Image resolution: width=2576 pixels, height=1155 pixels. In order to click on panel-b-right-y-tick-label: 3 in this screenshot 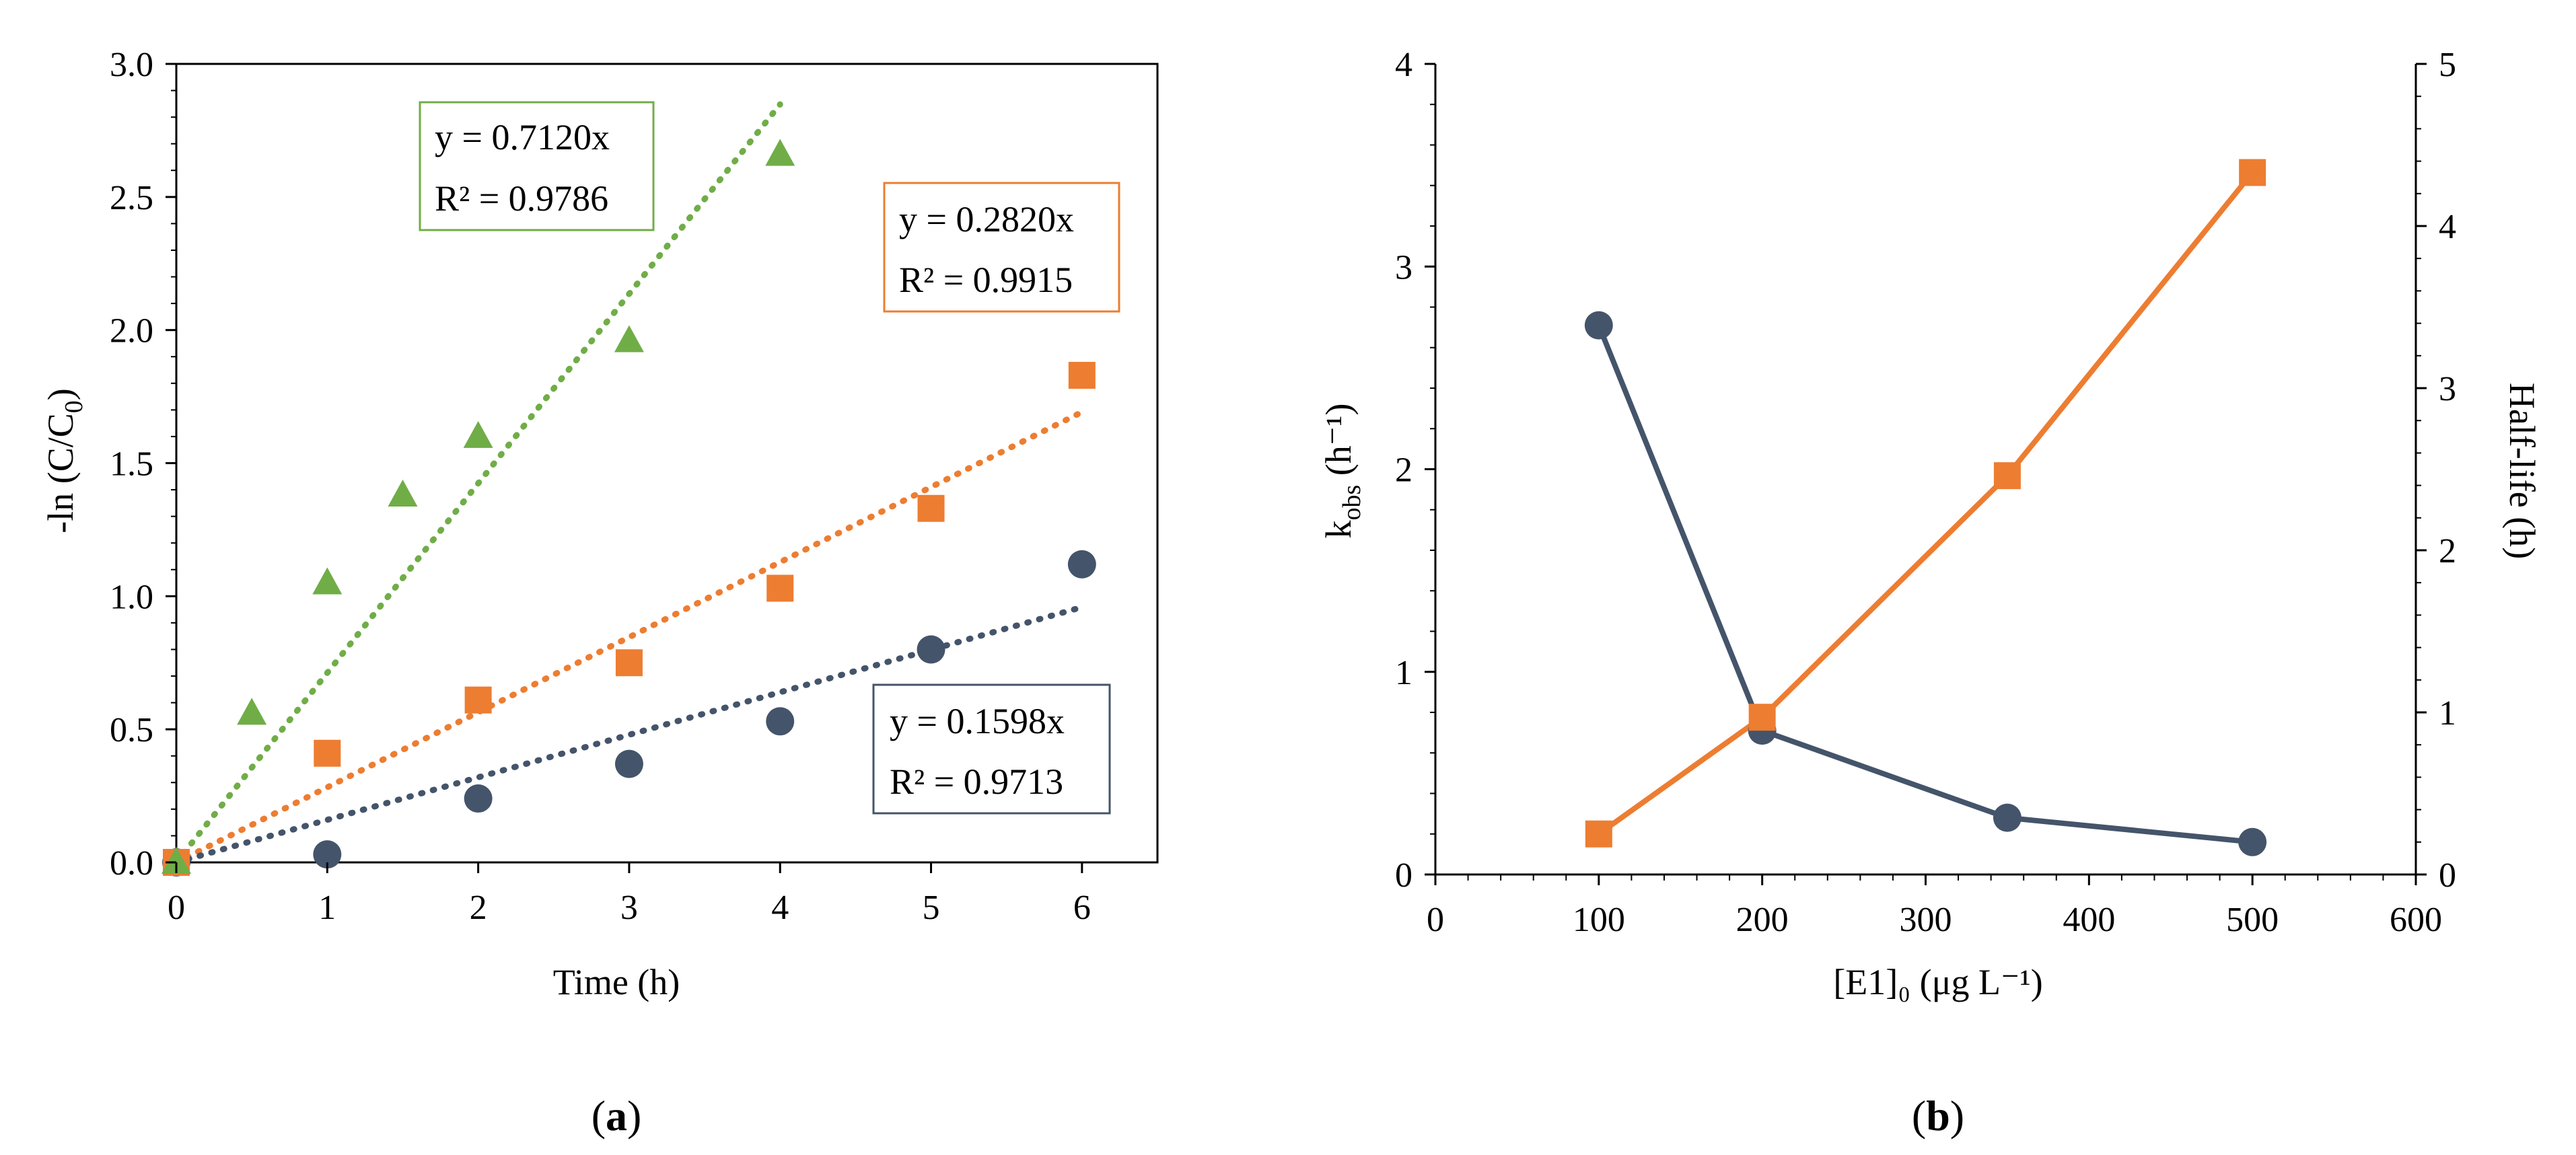, I will do `click(2447, 389)`.